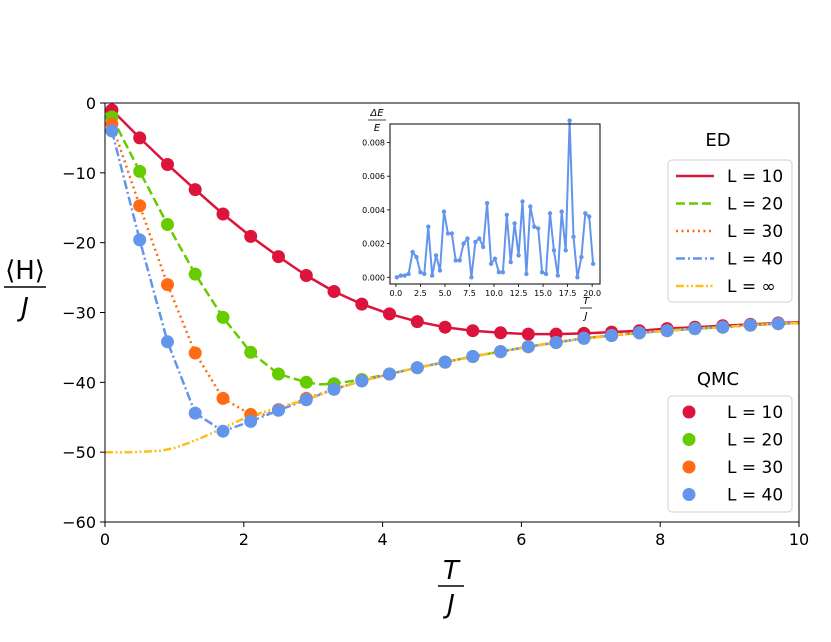 This screenshot has width=831, height=642. Describe the element at coordinates (730, 216) in the screenshot. I see `legend-ed: ED L = 10 L = 20 L = 30 L = 40 L = ∞` at that location.